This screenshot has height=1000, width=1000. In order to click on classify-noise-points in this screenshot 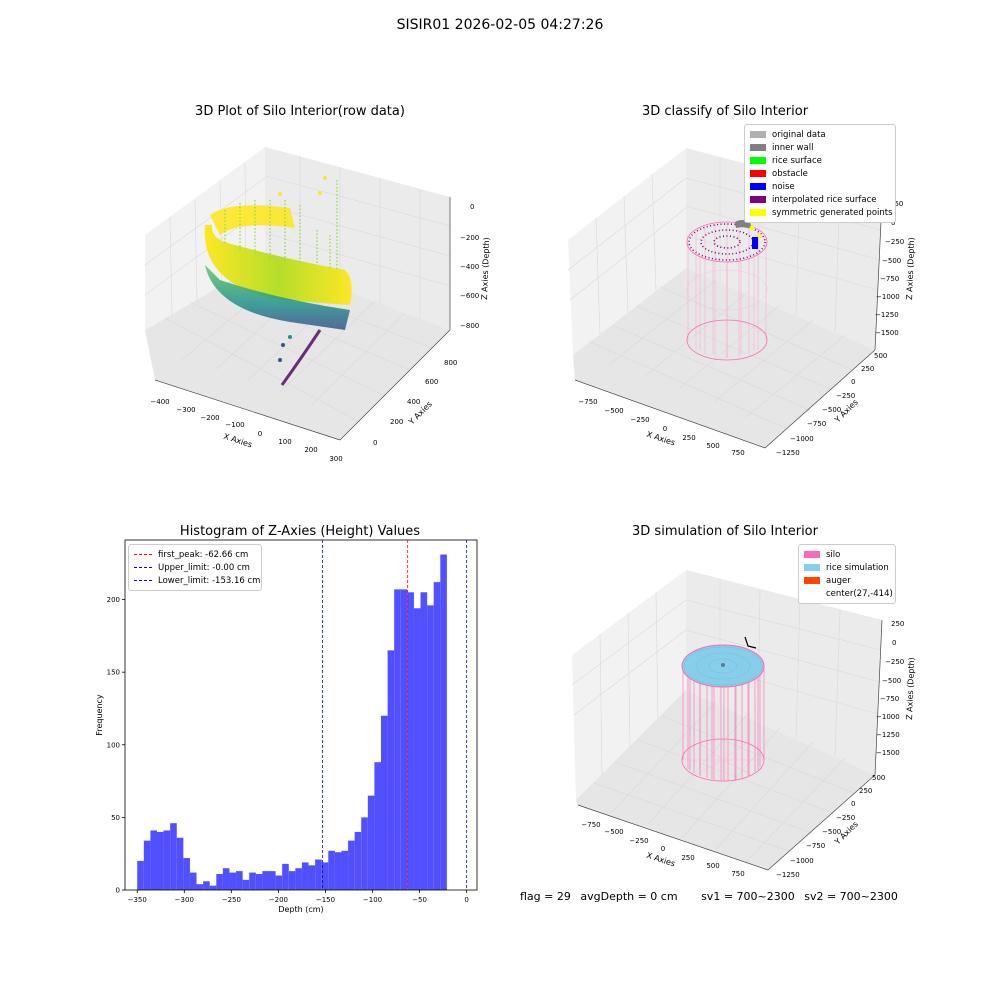, I will do `click(755, 243)`.